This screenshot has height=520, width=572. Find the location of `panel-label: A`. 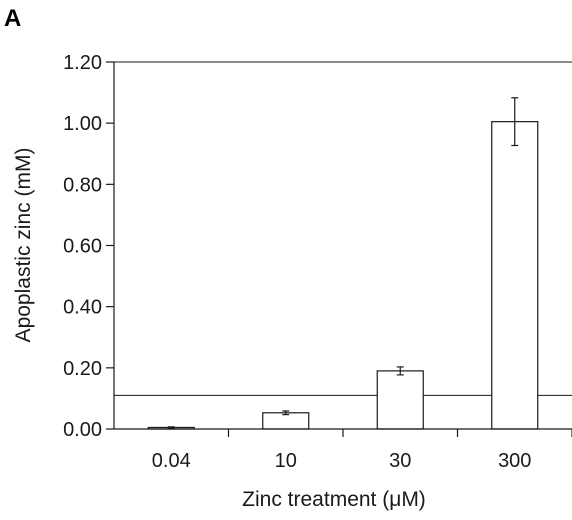

panel-label: A is located at coordinates (12, 18).